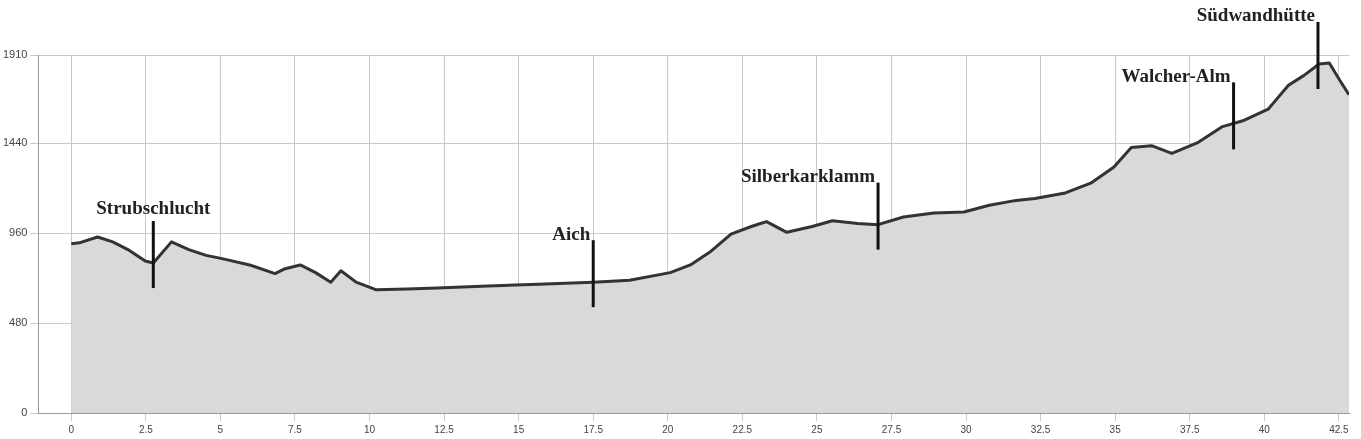 The height and width of the screenshot is (439, 1361). Describe the element at coordinates (966, 429) in the screenshot. I see `x-tick-label: 30` at that location.